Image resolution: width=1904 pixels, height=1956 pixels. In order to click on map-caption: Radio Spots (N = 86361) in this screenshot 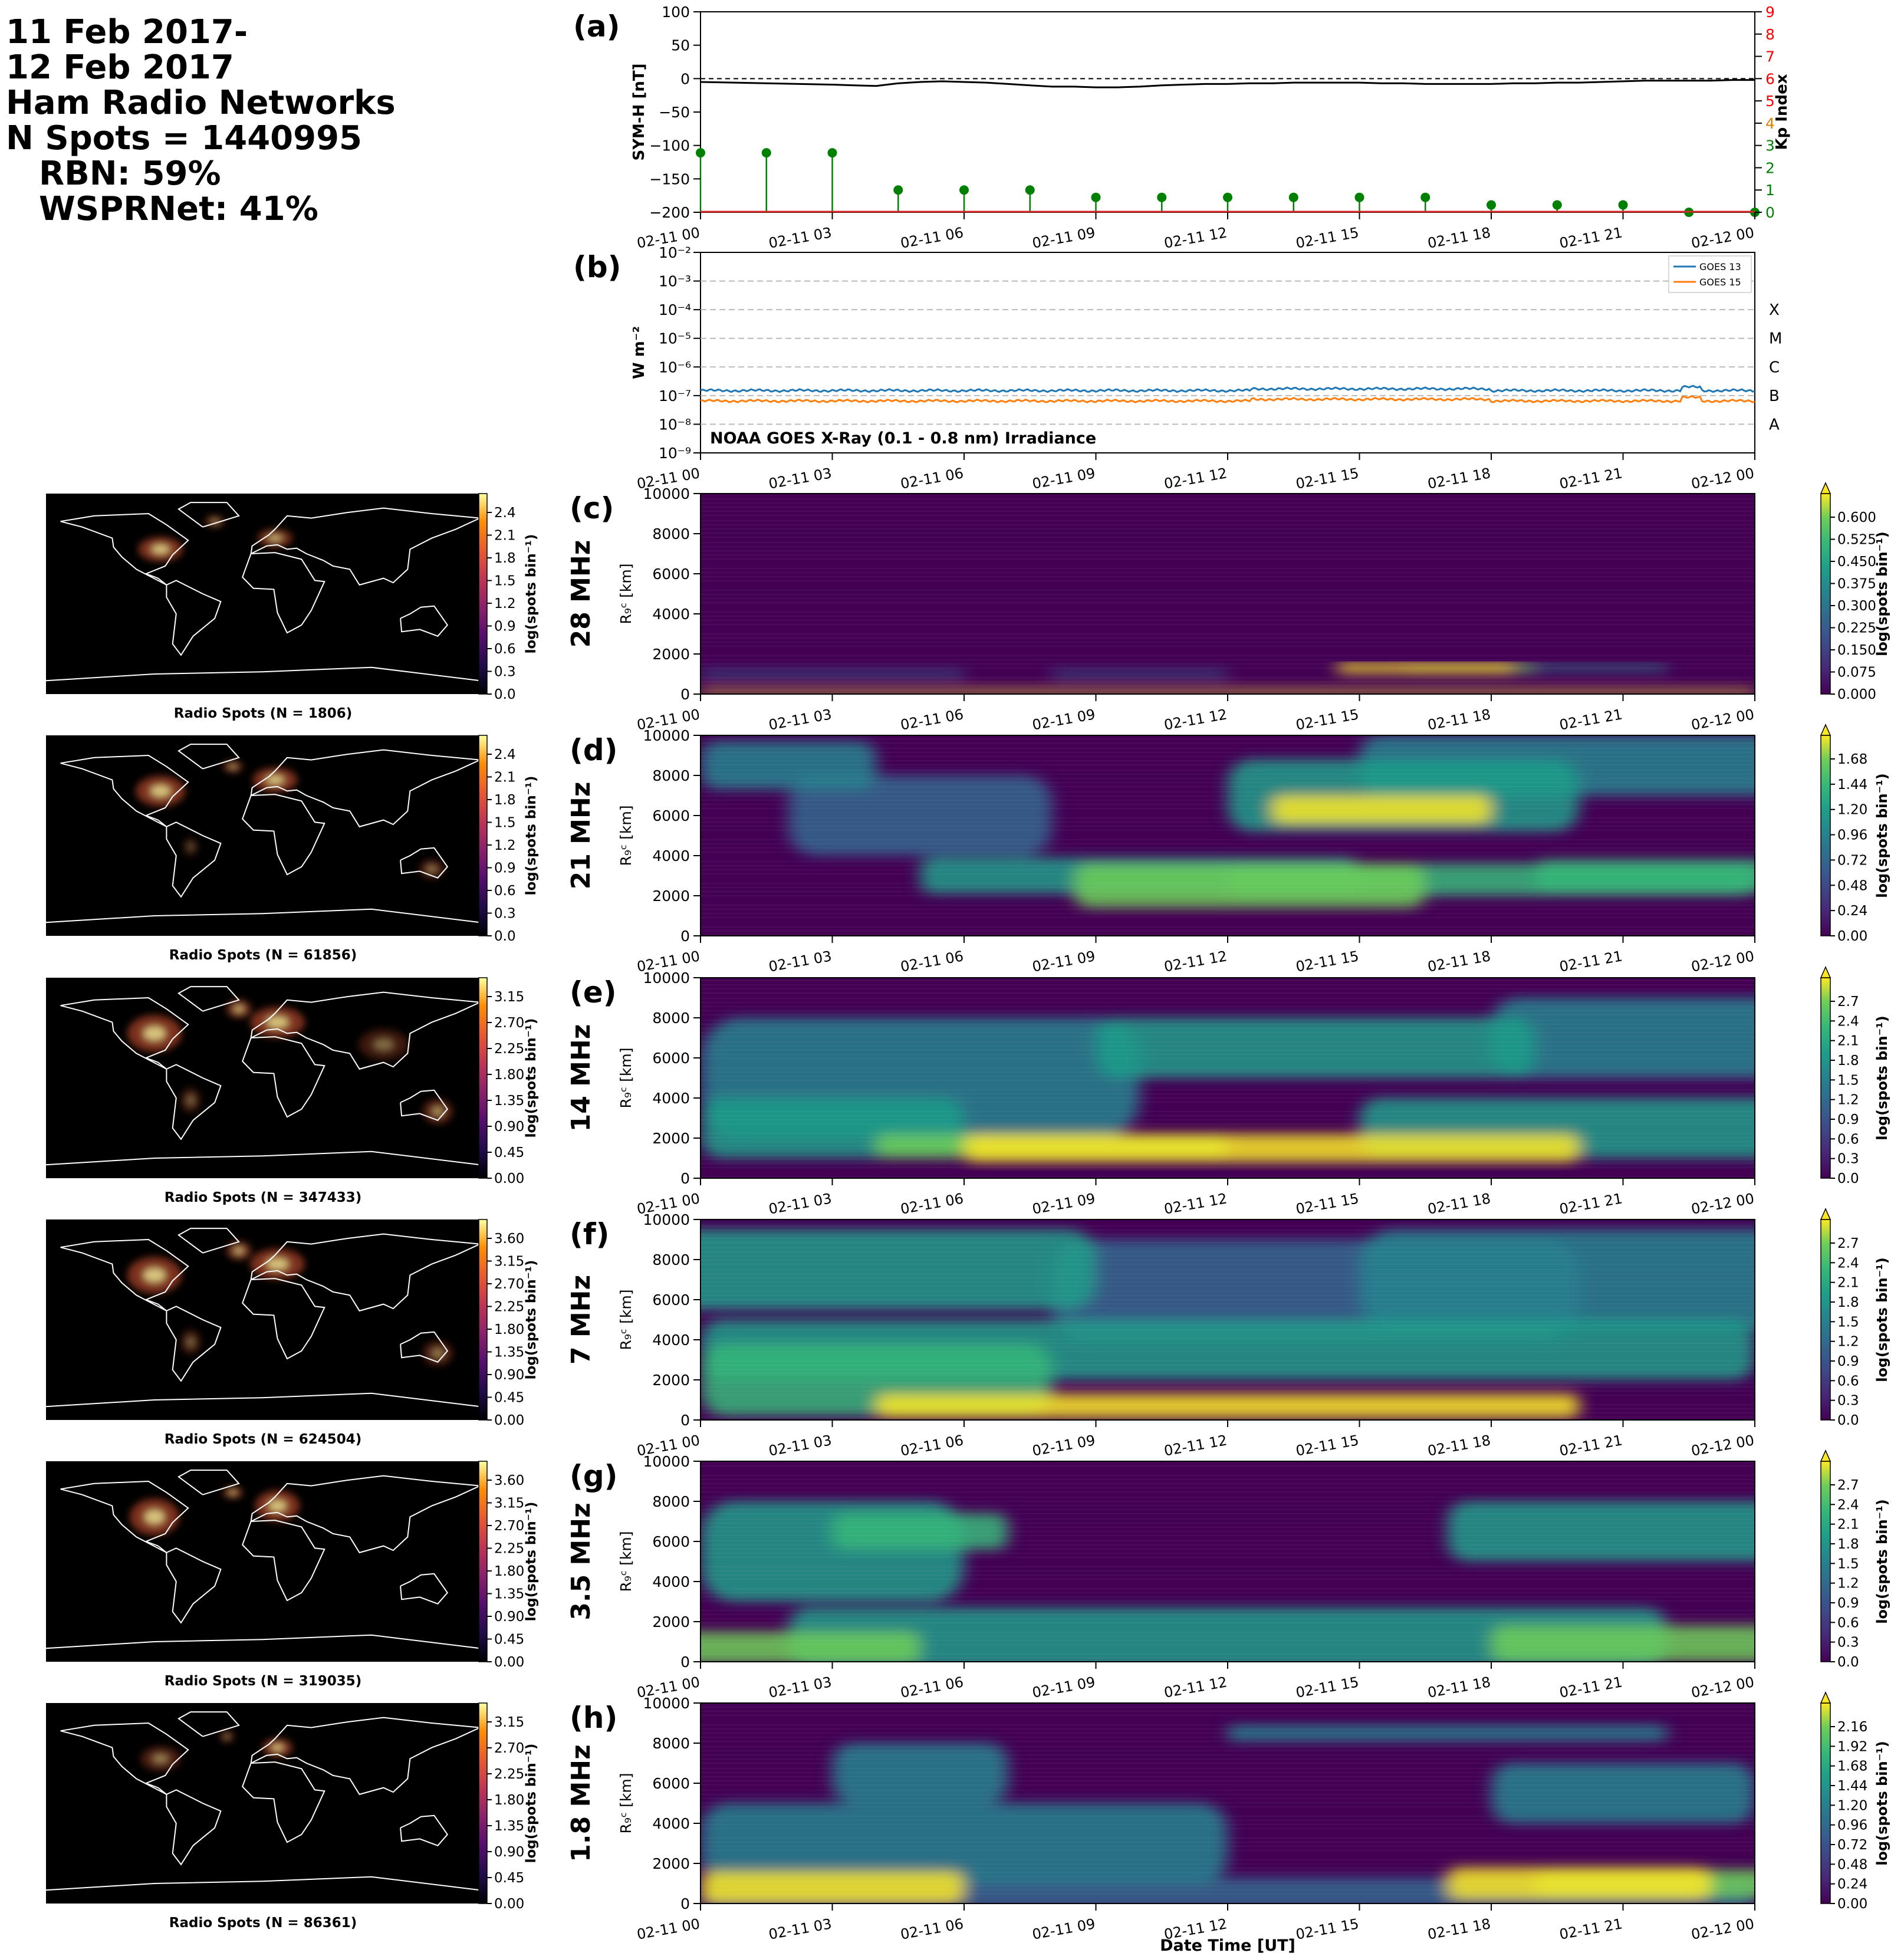, I will do `click(263, 1923)`.